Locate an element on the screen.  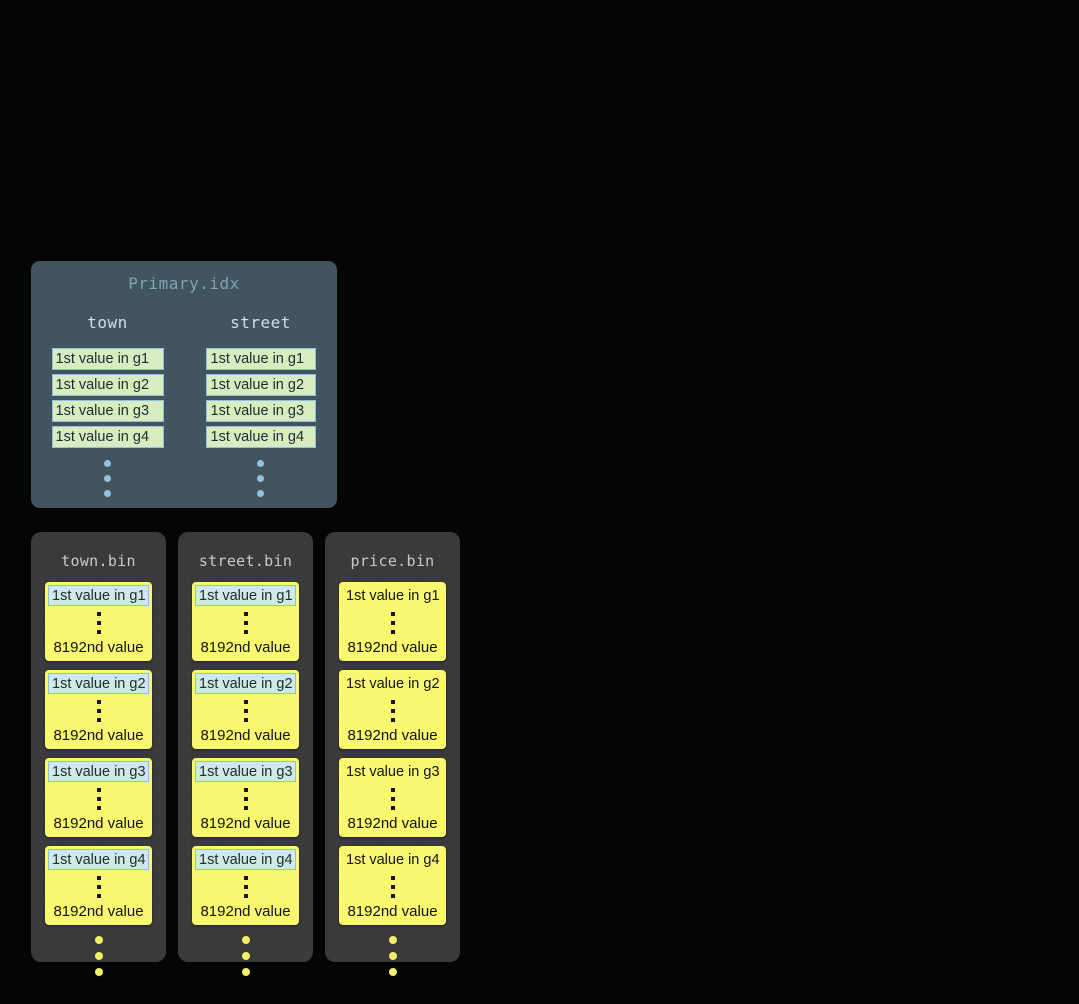
granule-block-town-g3: 1st value in g3 8192nd value is located at coordinates (98, 797).